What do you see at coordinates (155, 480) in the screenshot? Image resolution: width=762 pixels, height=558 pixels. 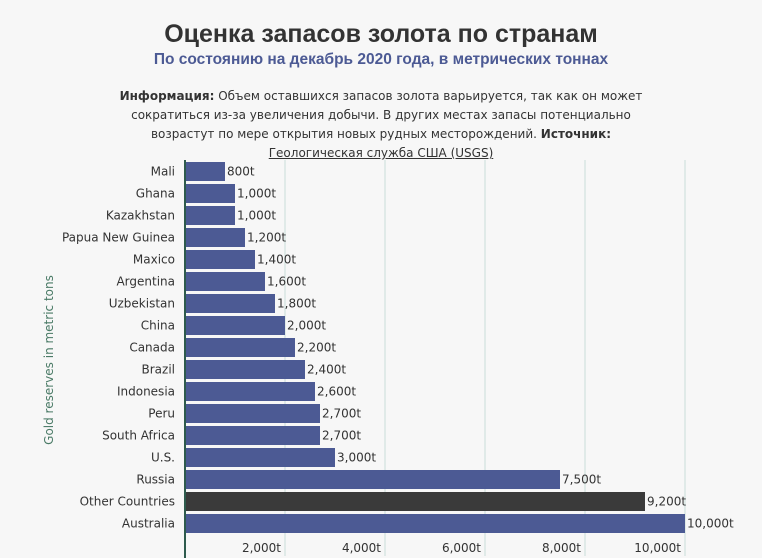 I see `category-label-14: Russia` at bounding box center [155, 480].